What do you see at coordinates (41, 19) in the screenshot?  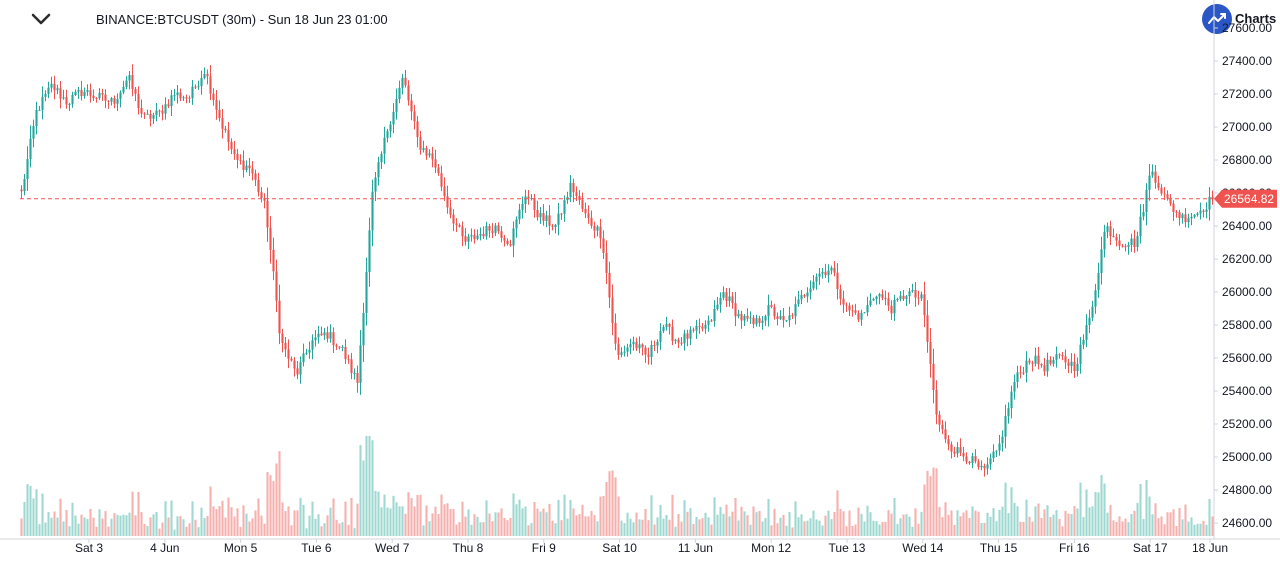 I see `collapse-chevron-icon` at bounding box center [41, 19].